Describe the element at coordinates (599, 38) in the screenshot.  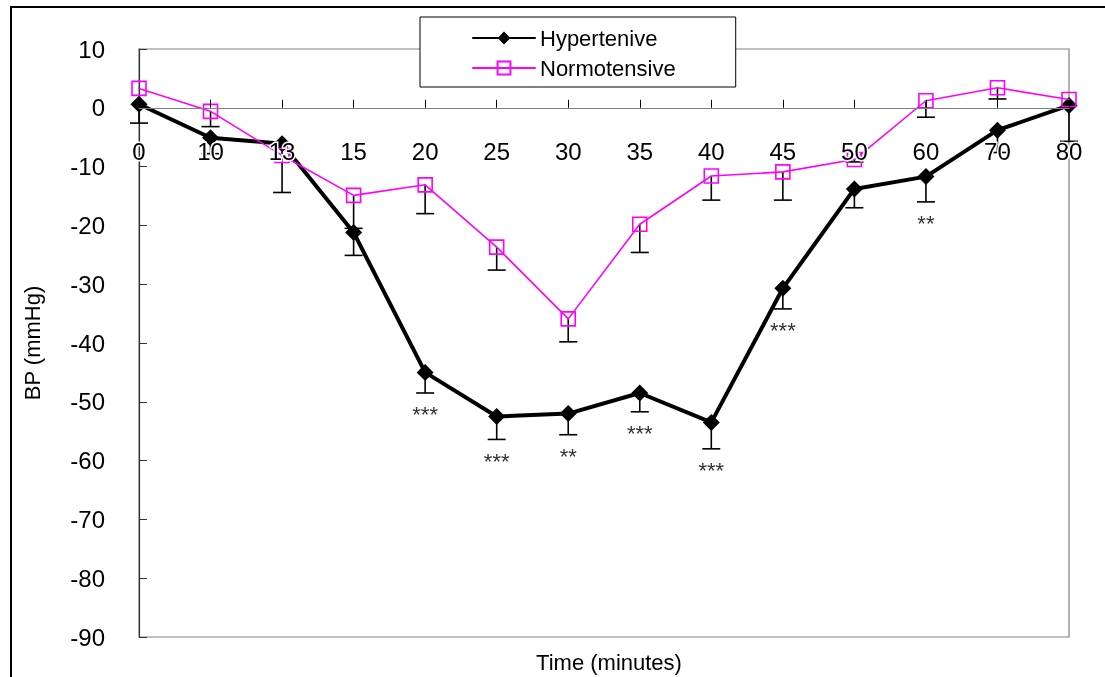
I see `legend-label: Hypertenive` at that location.